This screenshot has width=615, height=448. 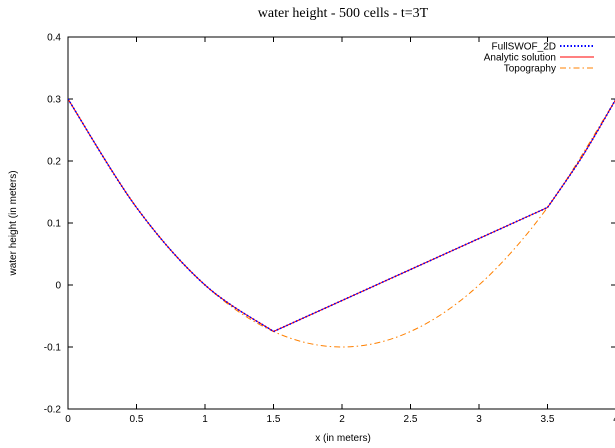 What do you see at coordinates (53, 410) in the screenshot?
I see `y-tick-label: -0.2` at bounding box center [53, 410].